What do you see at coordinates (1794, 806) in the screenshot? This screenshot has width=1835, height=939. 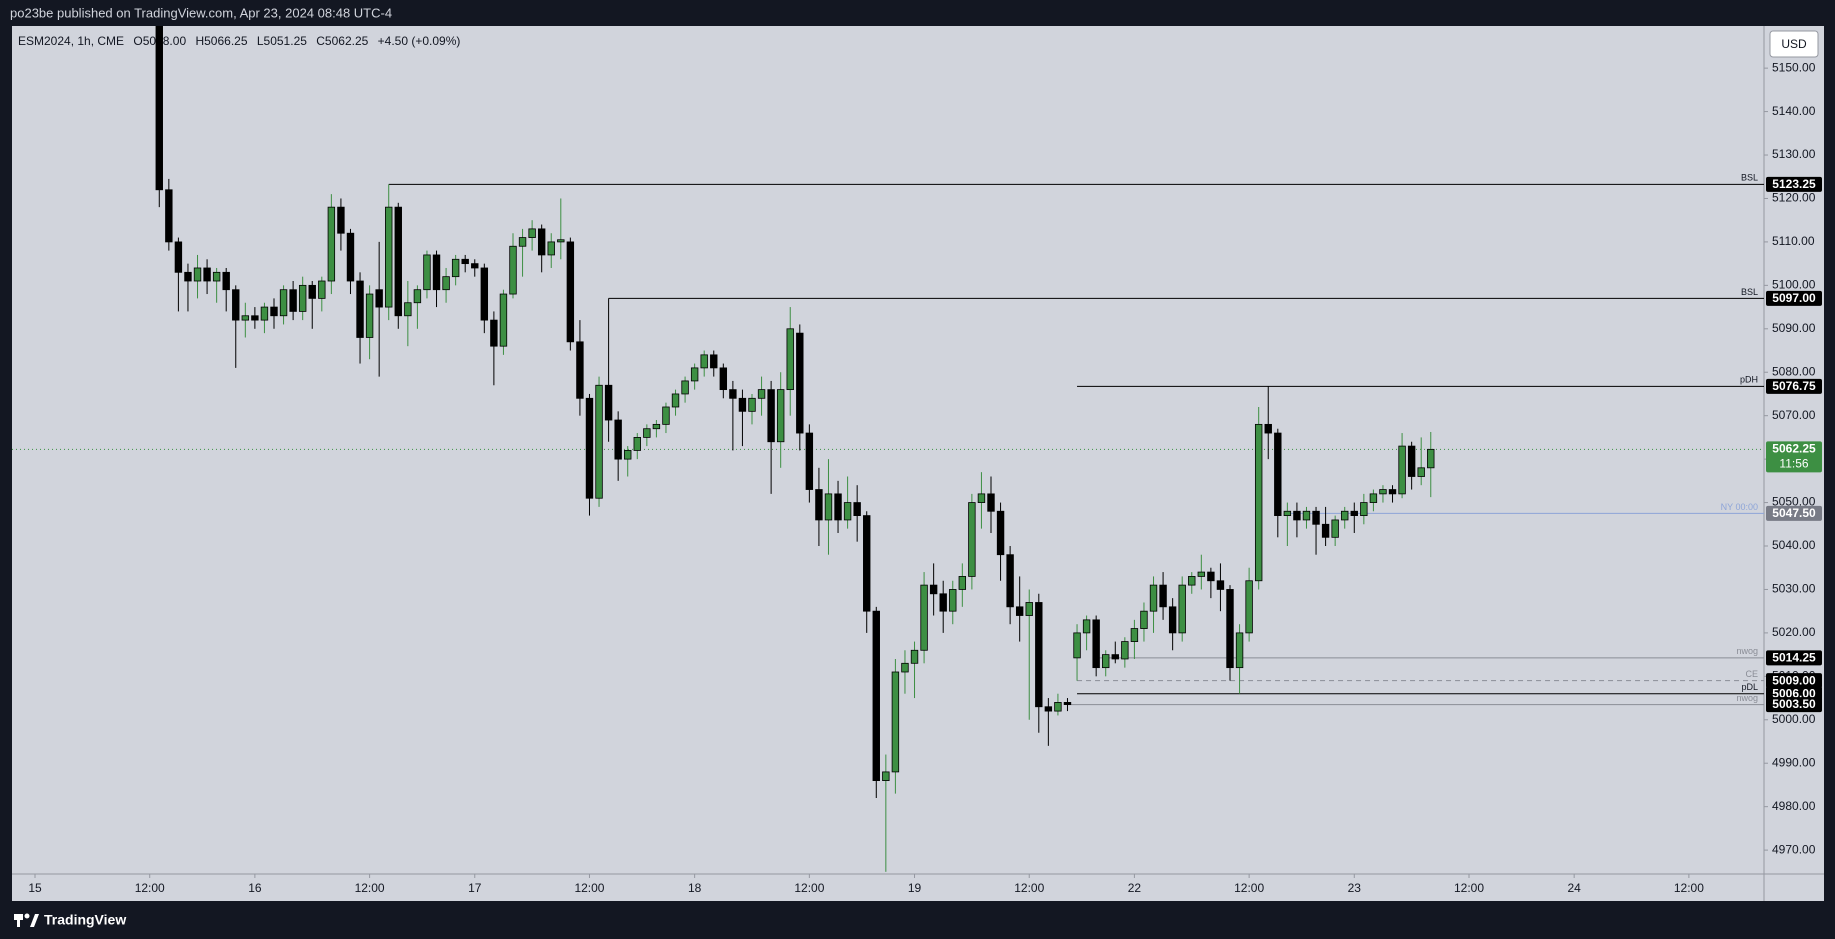 I see `y-tick-label: 4980.00` at bounding box center [1794, 806].